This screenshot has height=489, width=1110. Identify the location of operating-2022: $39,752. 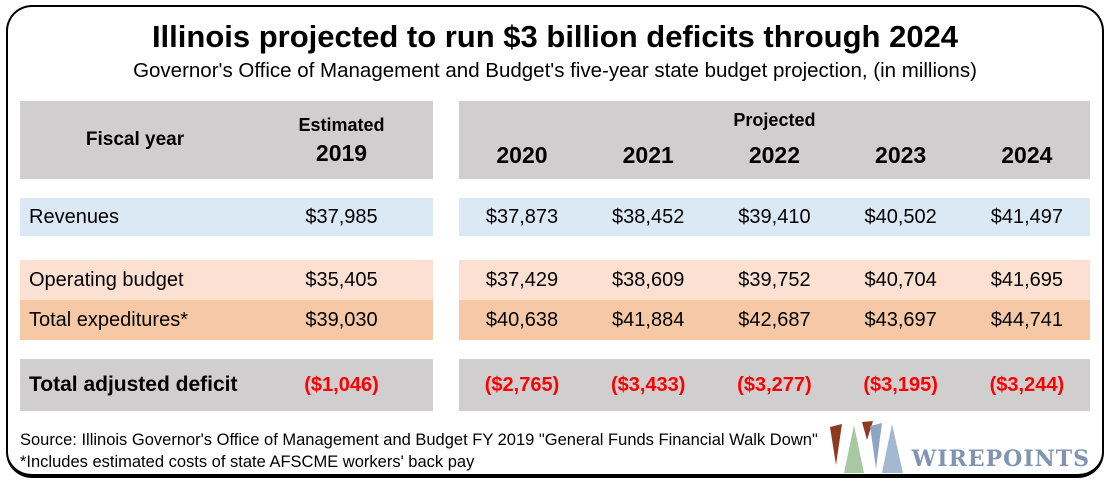
(774, 279).